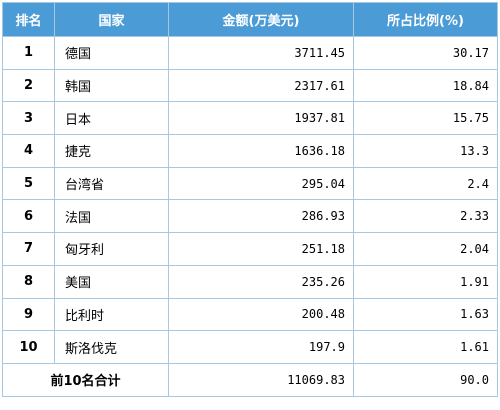 Image resolution: width=500 pixels, height=410 pixels. Describe the element at coordinates (111, 85) in the screenshot. I see `country-cell: 韩国` at that location.